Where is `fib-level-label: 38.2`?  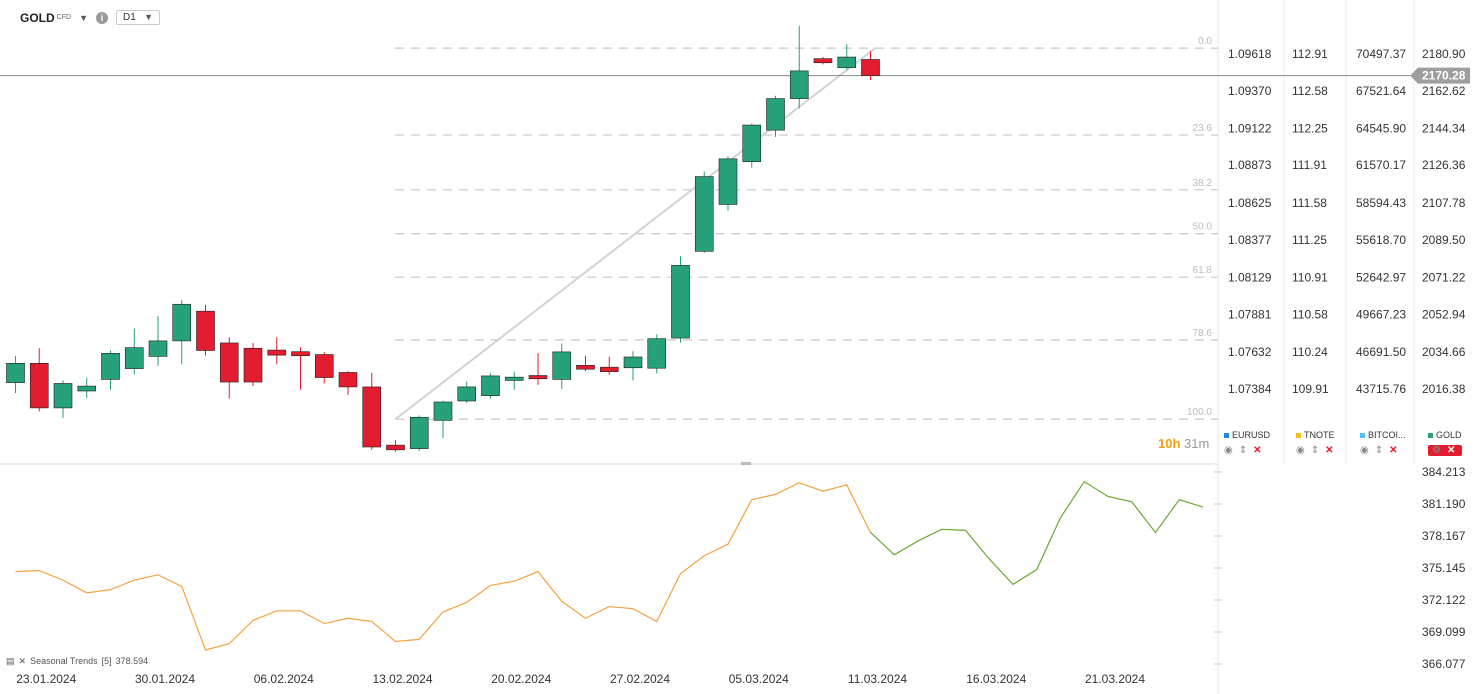
fib-level-label: 38.2 is located at coordinates (1203, 183).